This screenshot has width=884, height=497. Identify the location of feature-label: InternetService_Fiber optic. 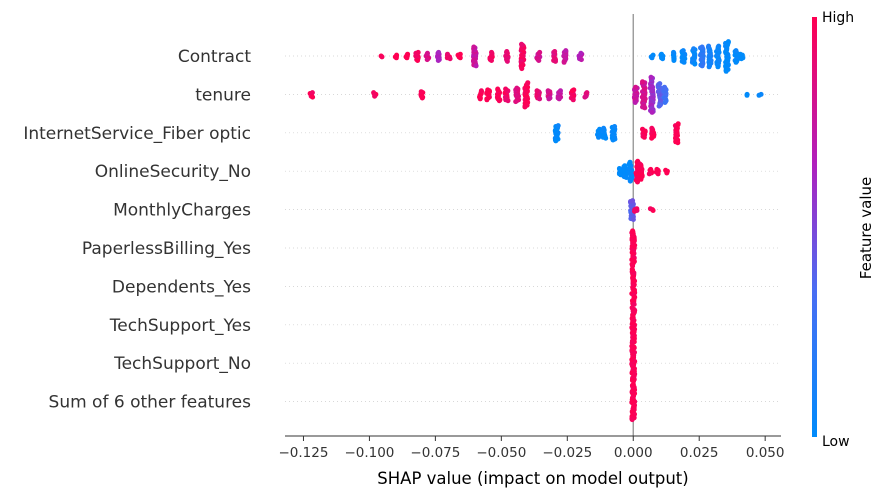
(137, 134).